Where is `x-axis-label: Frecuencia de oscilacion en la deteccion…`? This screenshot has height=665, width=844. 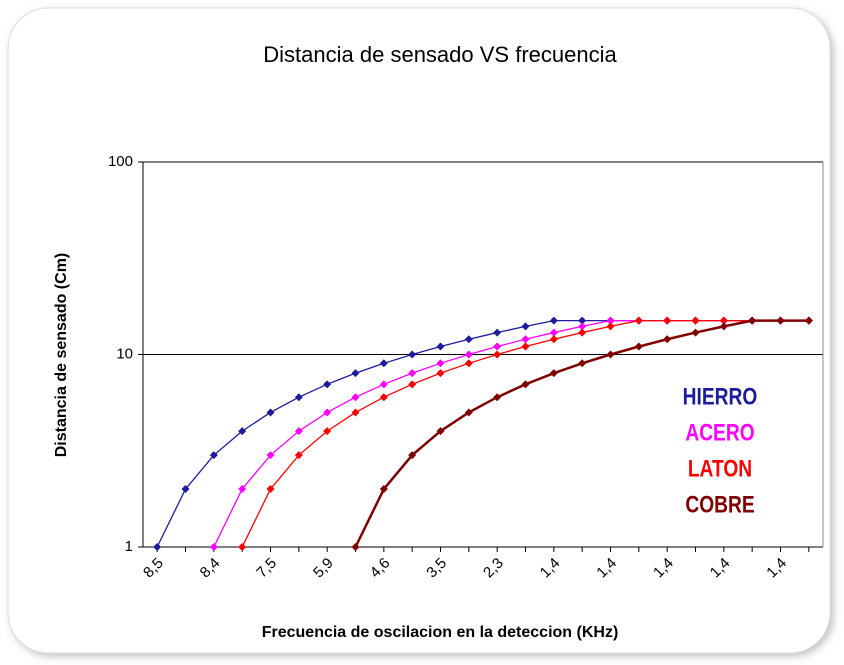 x-axis-label: Frecuencia de oscilacion en la deteccion… is located at coordinates (440, 632).